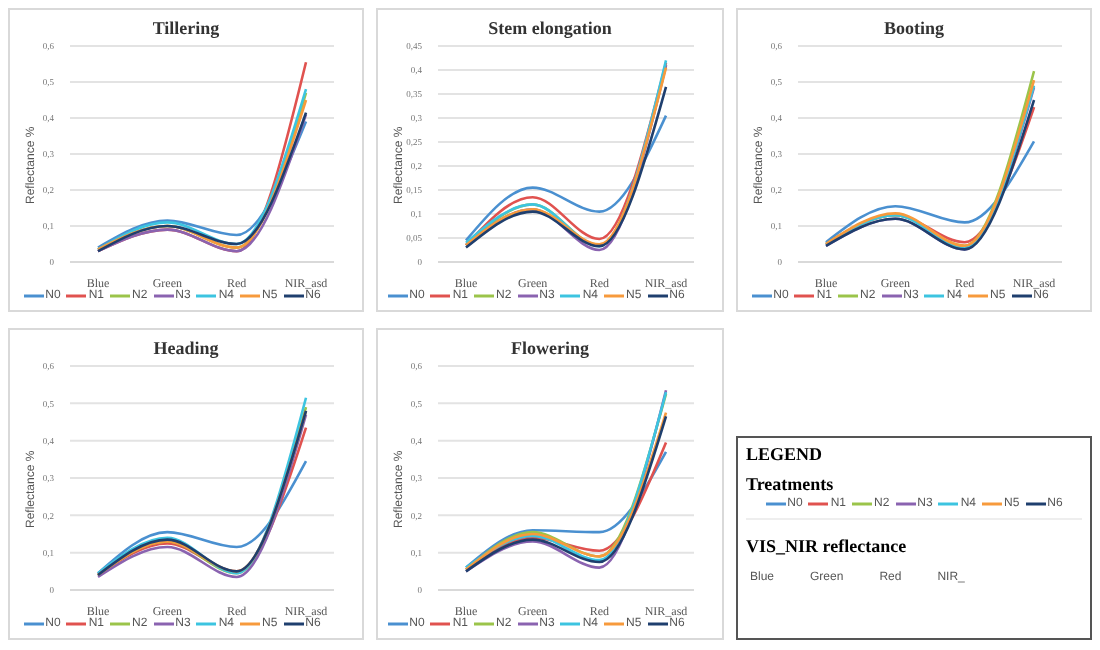 The width and height of the screenshot is (1100, 650). Describe the element at coordinates (791, 484) in the screenshot. I see `text: Treatments` at that location.